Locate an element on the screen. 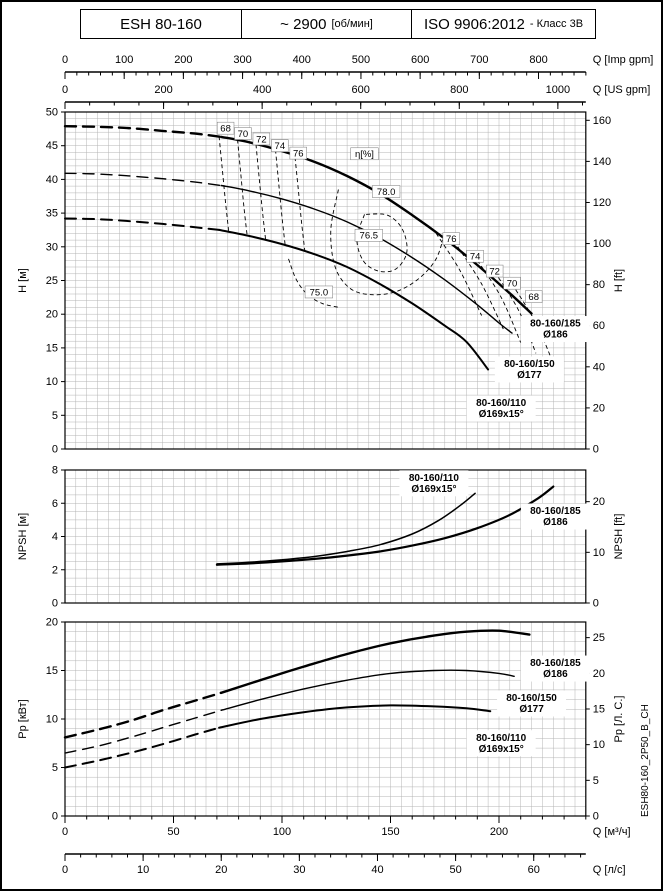  svg-text: 160 is located at coordinates (602, 121).